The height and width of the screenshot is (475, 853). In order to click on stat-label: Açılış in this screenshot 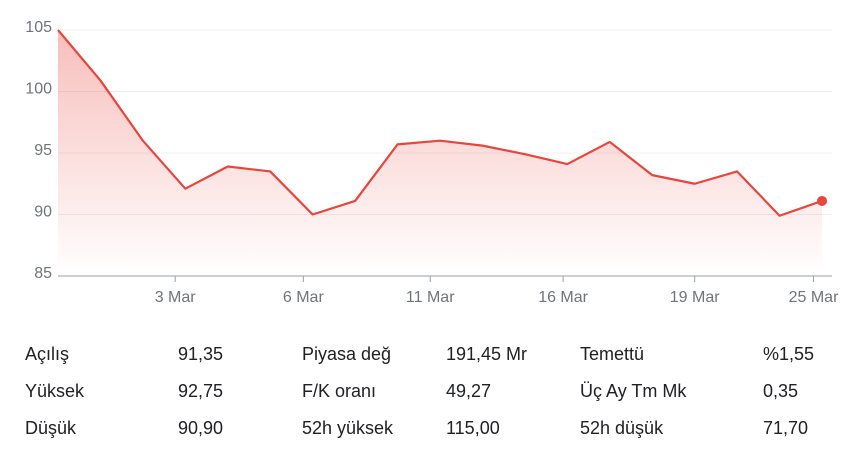, I will do `click(47, 354)`.